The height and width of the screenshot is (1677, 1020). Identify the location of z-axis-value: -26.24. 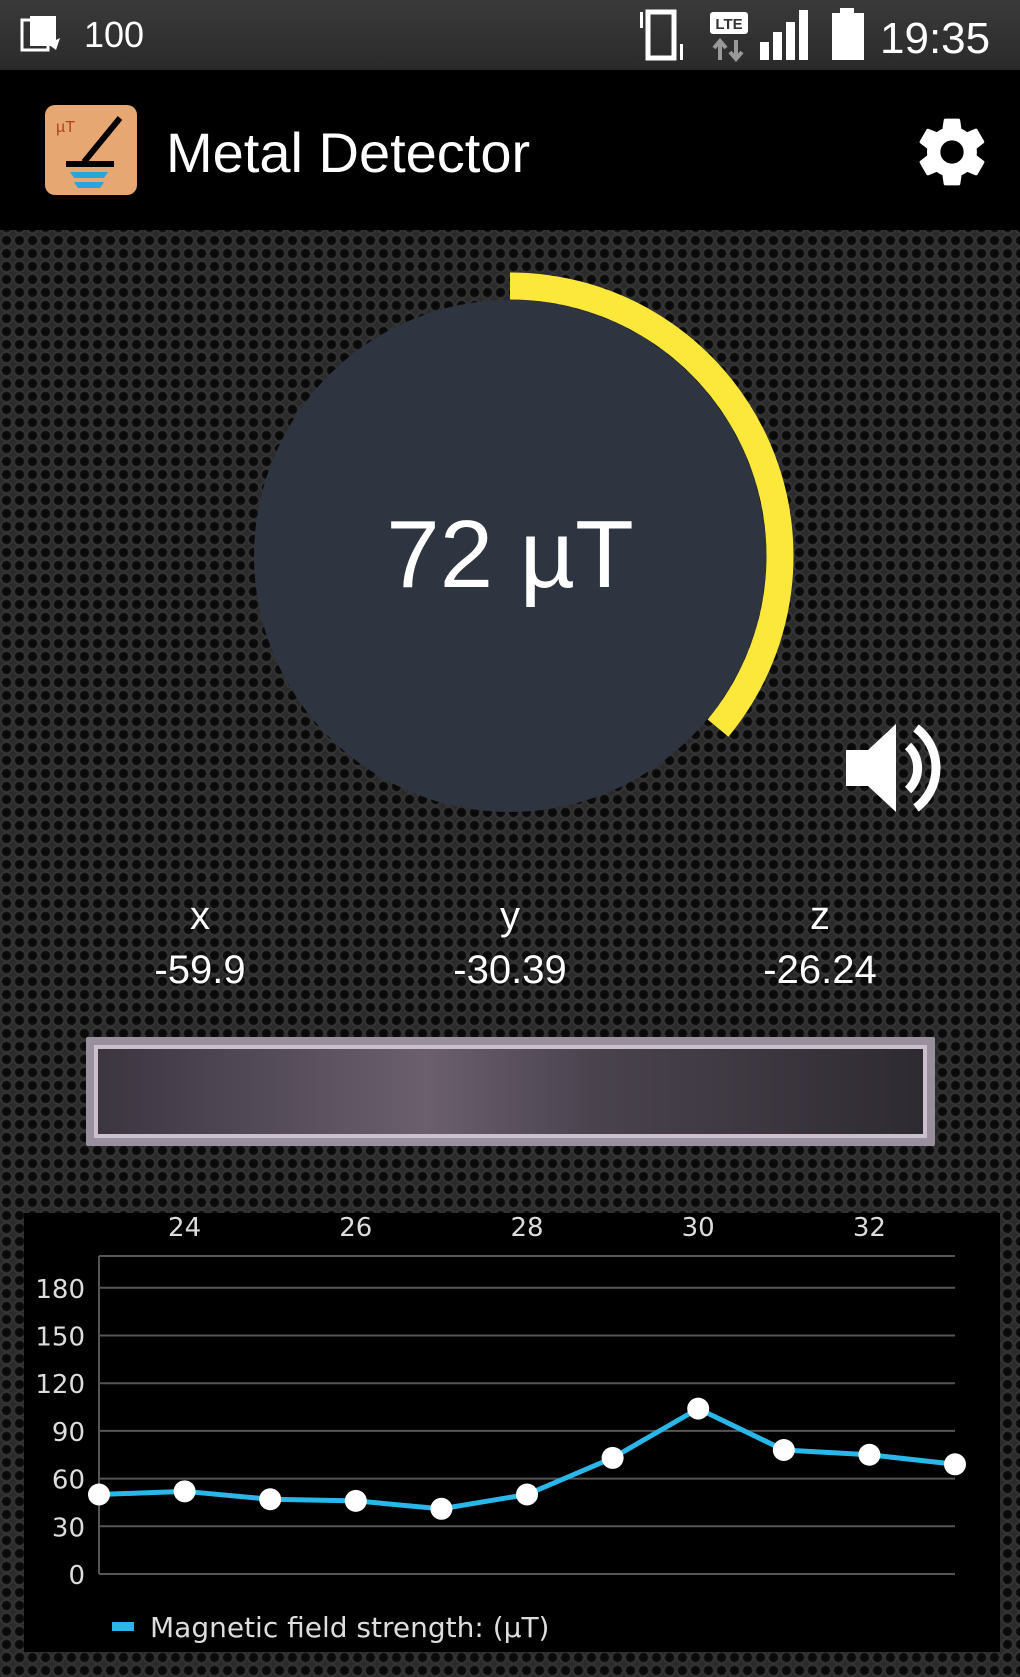
(820, 970).